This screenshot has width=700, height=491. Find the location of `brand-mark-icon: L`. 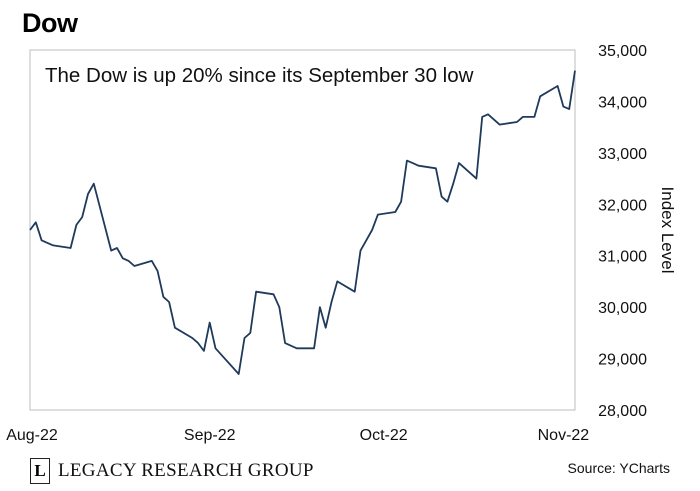

brand-mark-icon: L is located at coordinates (40, 471).